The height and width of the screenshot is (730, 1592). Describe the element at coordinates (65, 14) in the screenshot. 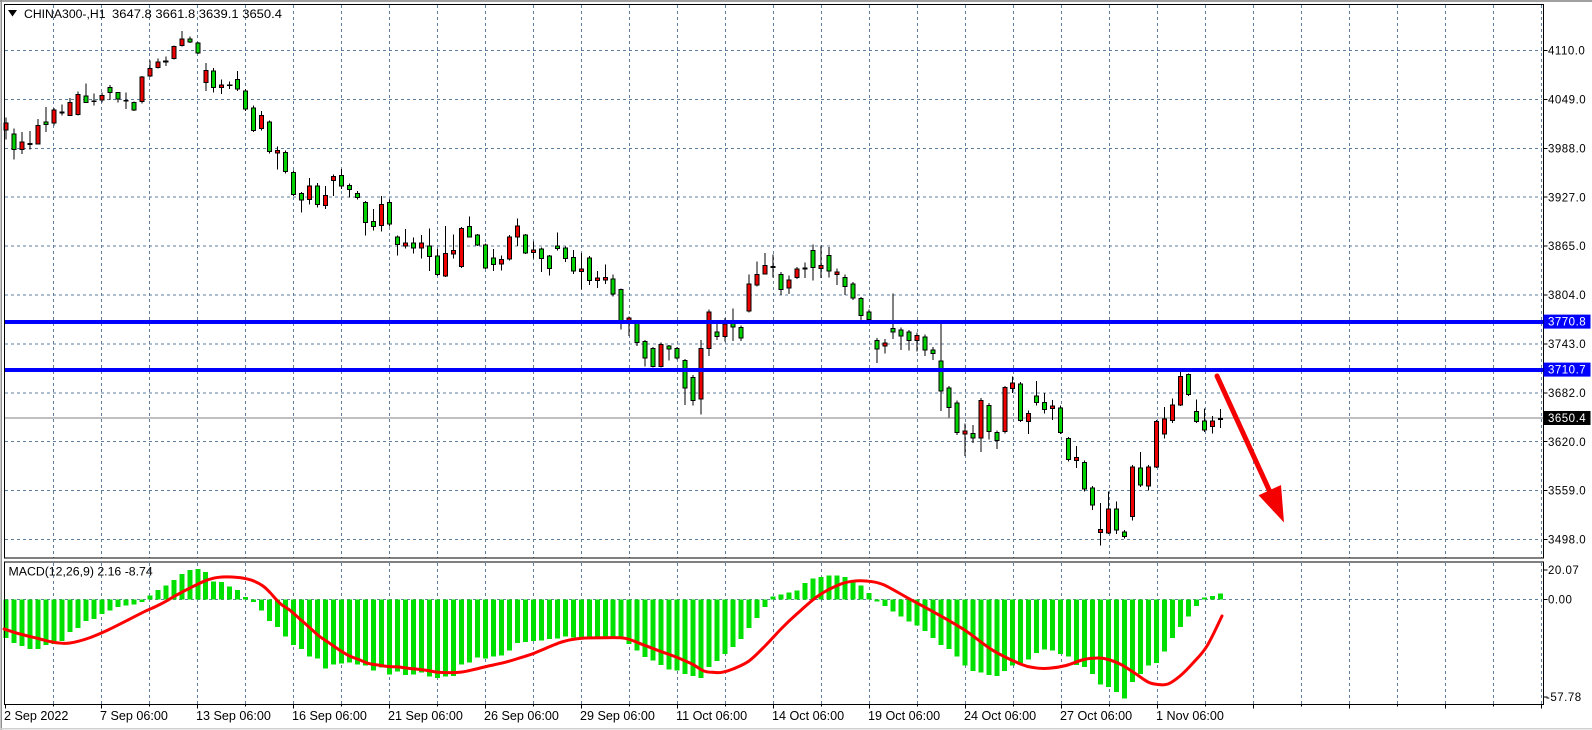

I see `svg-text: CHINA300-,H1` at that location.